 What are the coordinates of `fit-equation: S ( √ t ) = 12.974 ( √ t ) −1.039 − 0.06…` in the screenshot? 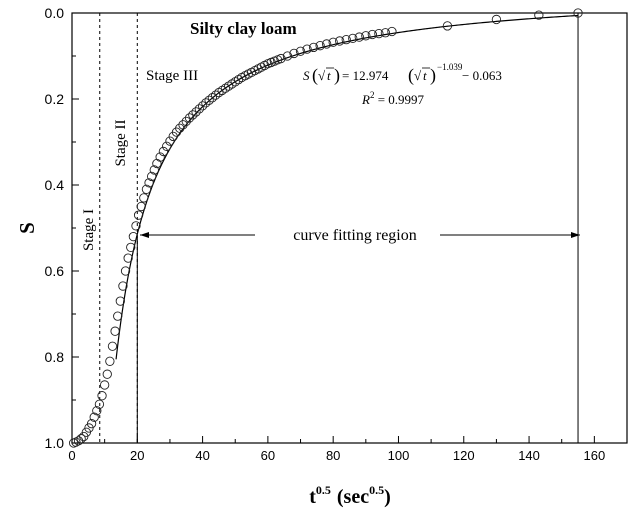 It's located at (402, 84).